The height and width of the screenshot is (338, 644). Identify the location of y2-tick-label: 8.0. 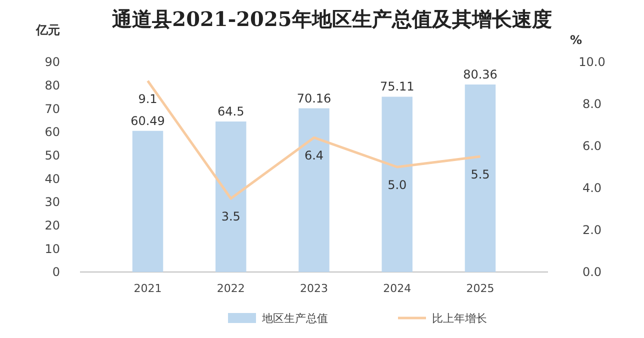
(592, 104).